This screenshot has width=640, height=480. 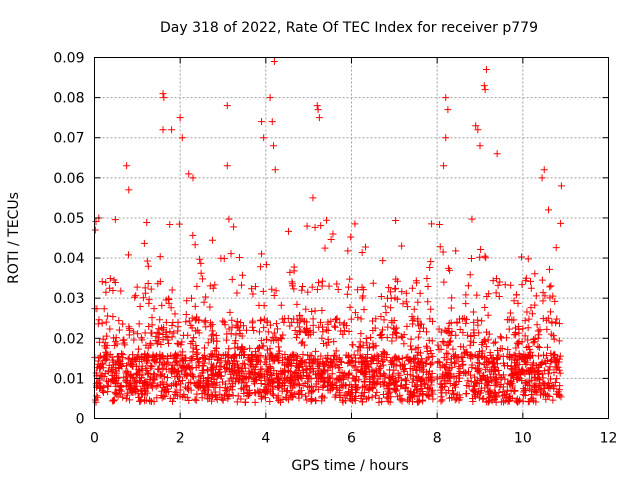 What do you see at coordinates (265, 439) in the screenshot?
I see `x-tick-label: 4` at bounding box center [265, 439].